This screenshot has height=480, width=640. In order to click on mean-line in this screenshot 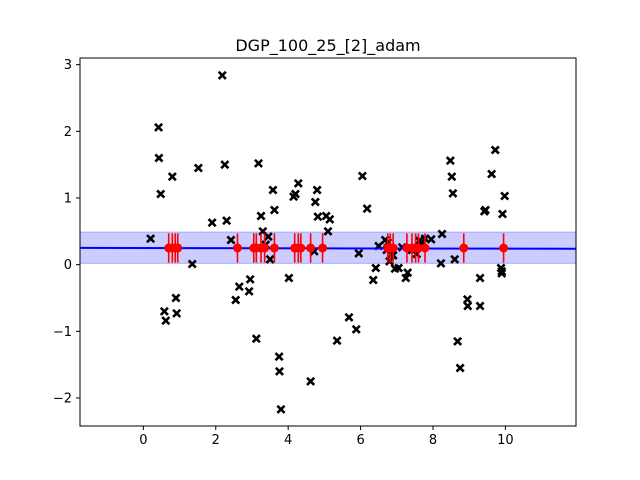, I will do `click(328, 248)`.